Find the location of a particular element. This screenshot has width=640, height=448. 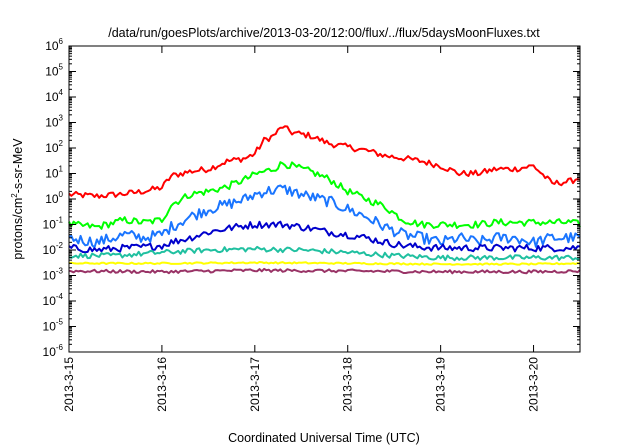

y-tick-label: 10⁻² is located at coordinates (53, 249).